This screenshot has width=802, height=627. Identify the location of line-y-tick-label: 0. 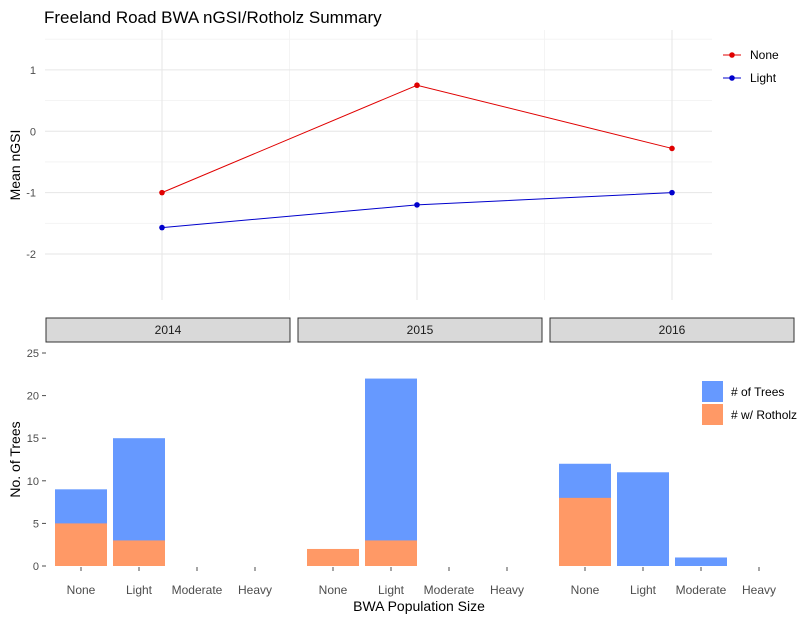
(33, 132).